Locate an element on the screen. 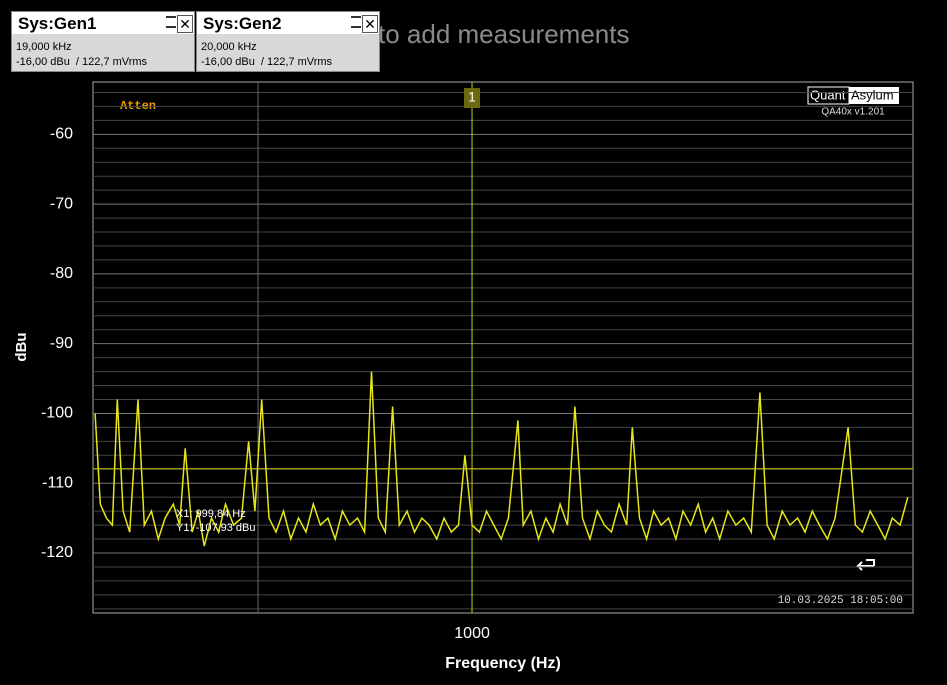 This screenshot has width=947, height=685. logo: Asylum is located at coordinates (872, 94).